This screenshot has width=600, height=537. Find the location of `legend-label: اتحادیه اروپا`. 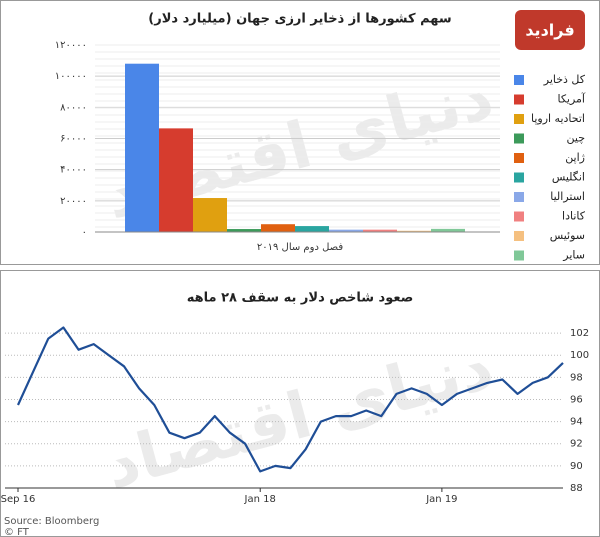

legend-label: اتحادیه اروپا is located at coordinates (558, 118).